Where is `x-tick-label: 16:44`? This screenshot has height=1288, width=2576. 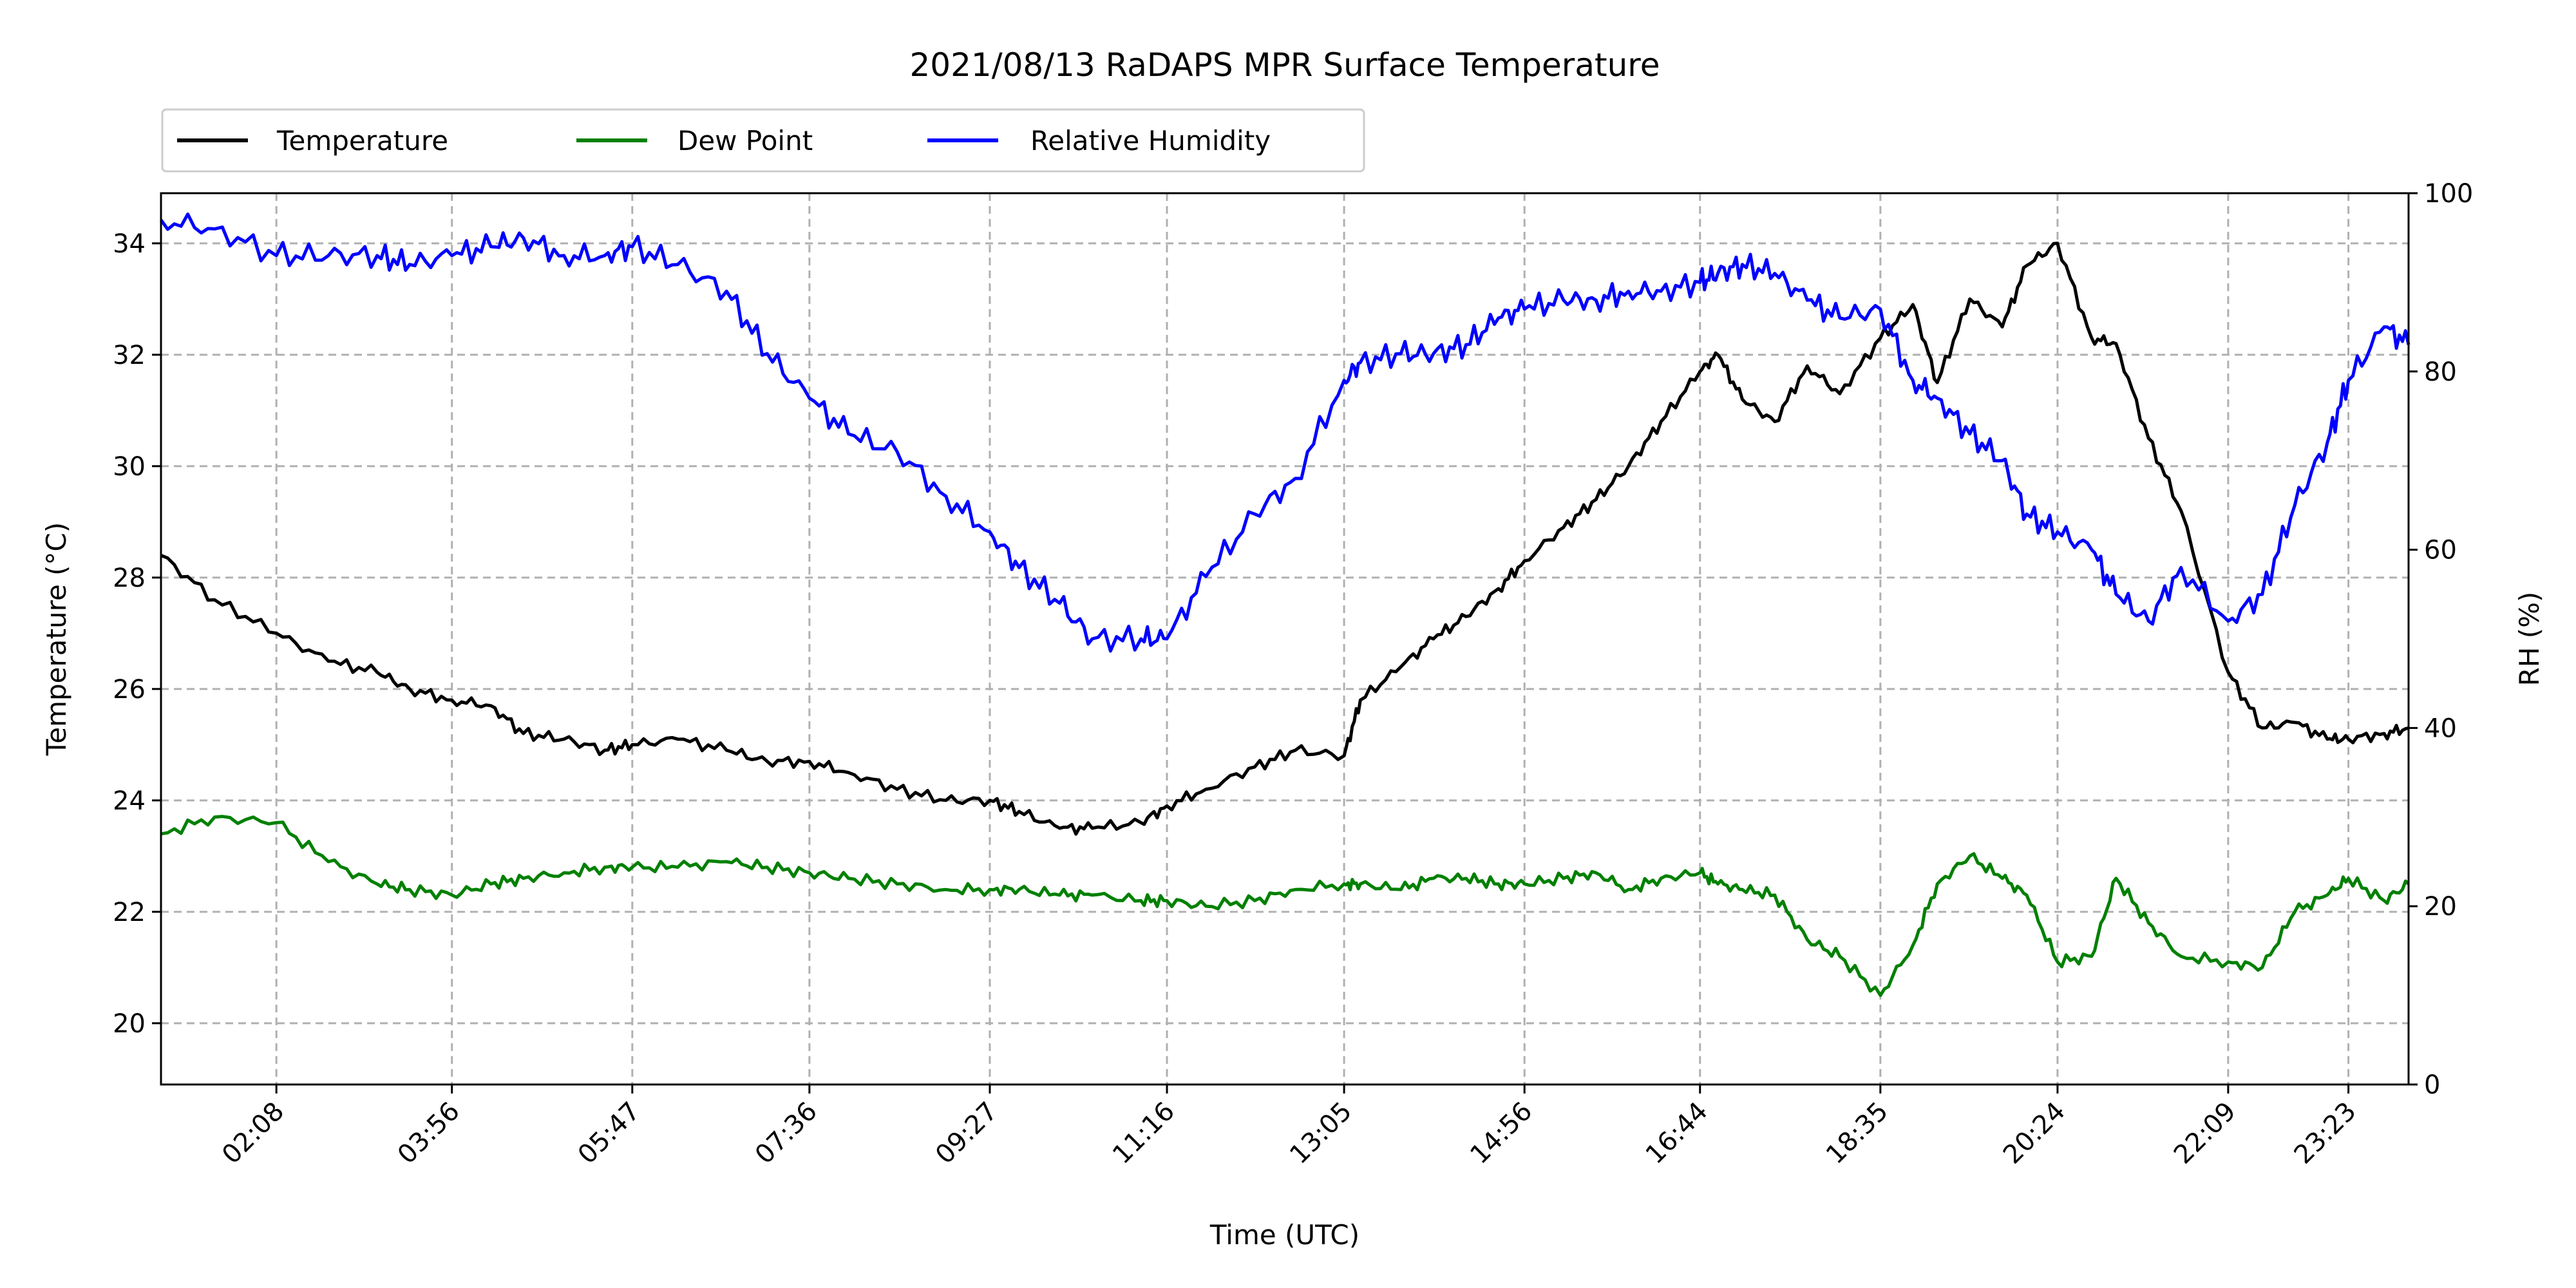 x-tick-label: 16:44 is located at coordinates (1677, 1133).